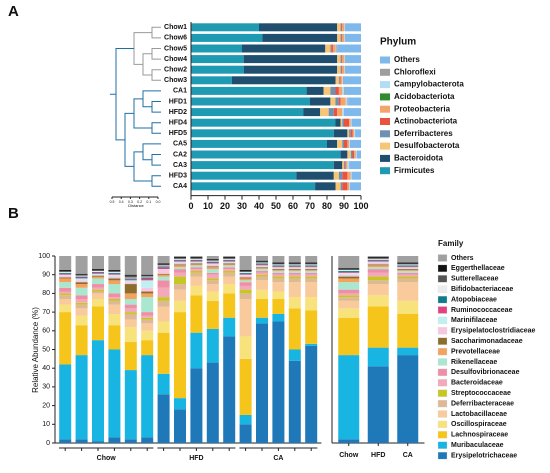 This screenshot has height=473, width=550. What do you see at coordinates (180, 91) in the screenshot?
I see `row-label: CA1` at bounding box center [180, 91].